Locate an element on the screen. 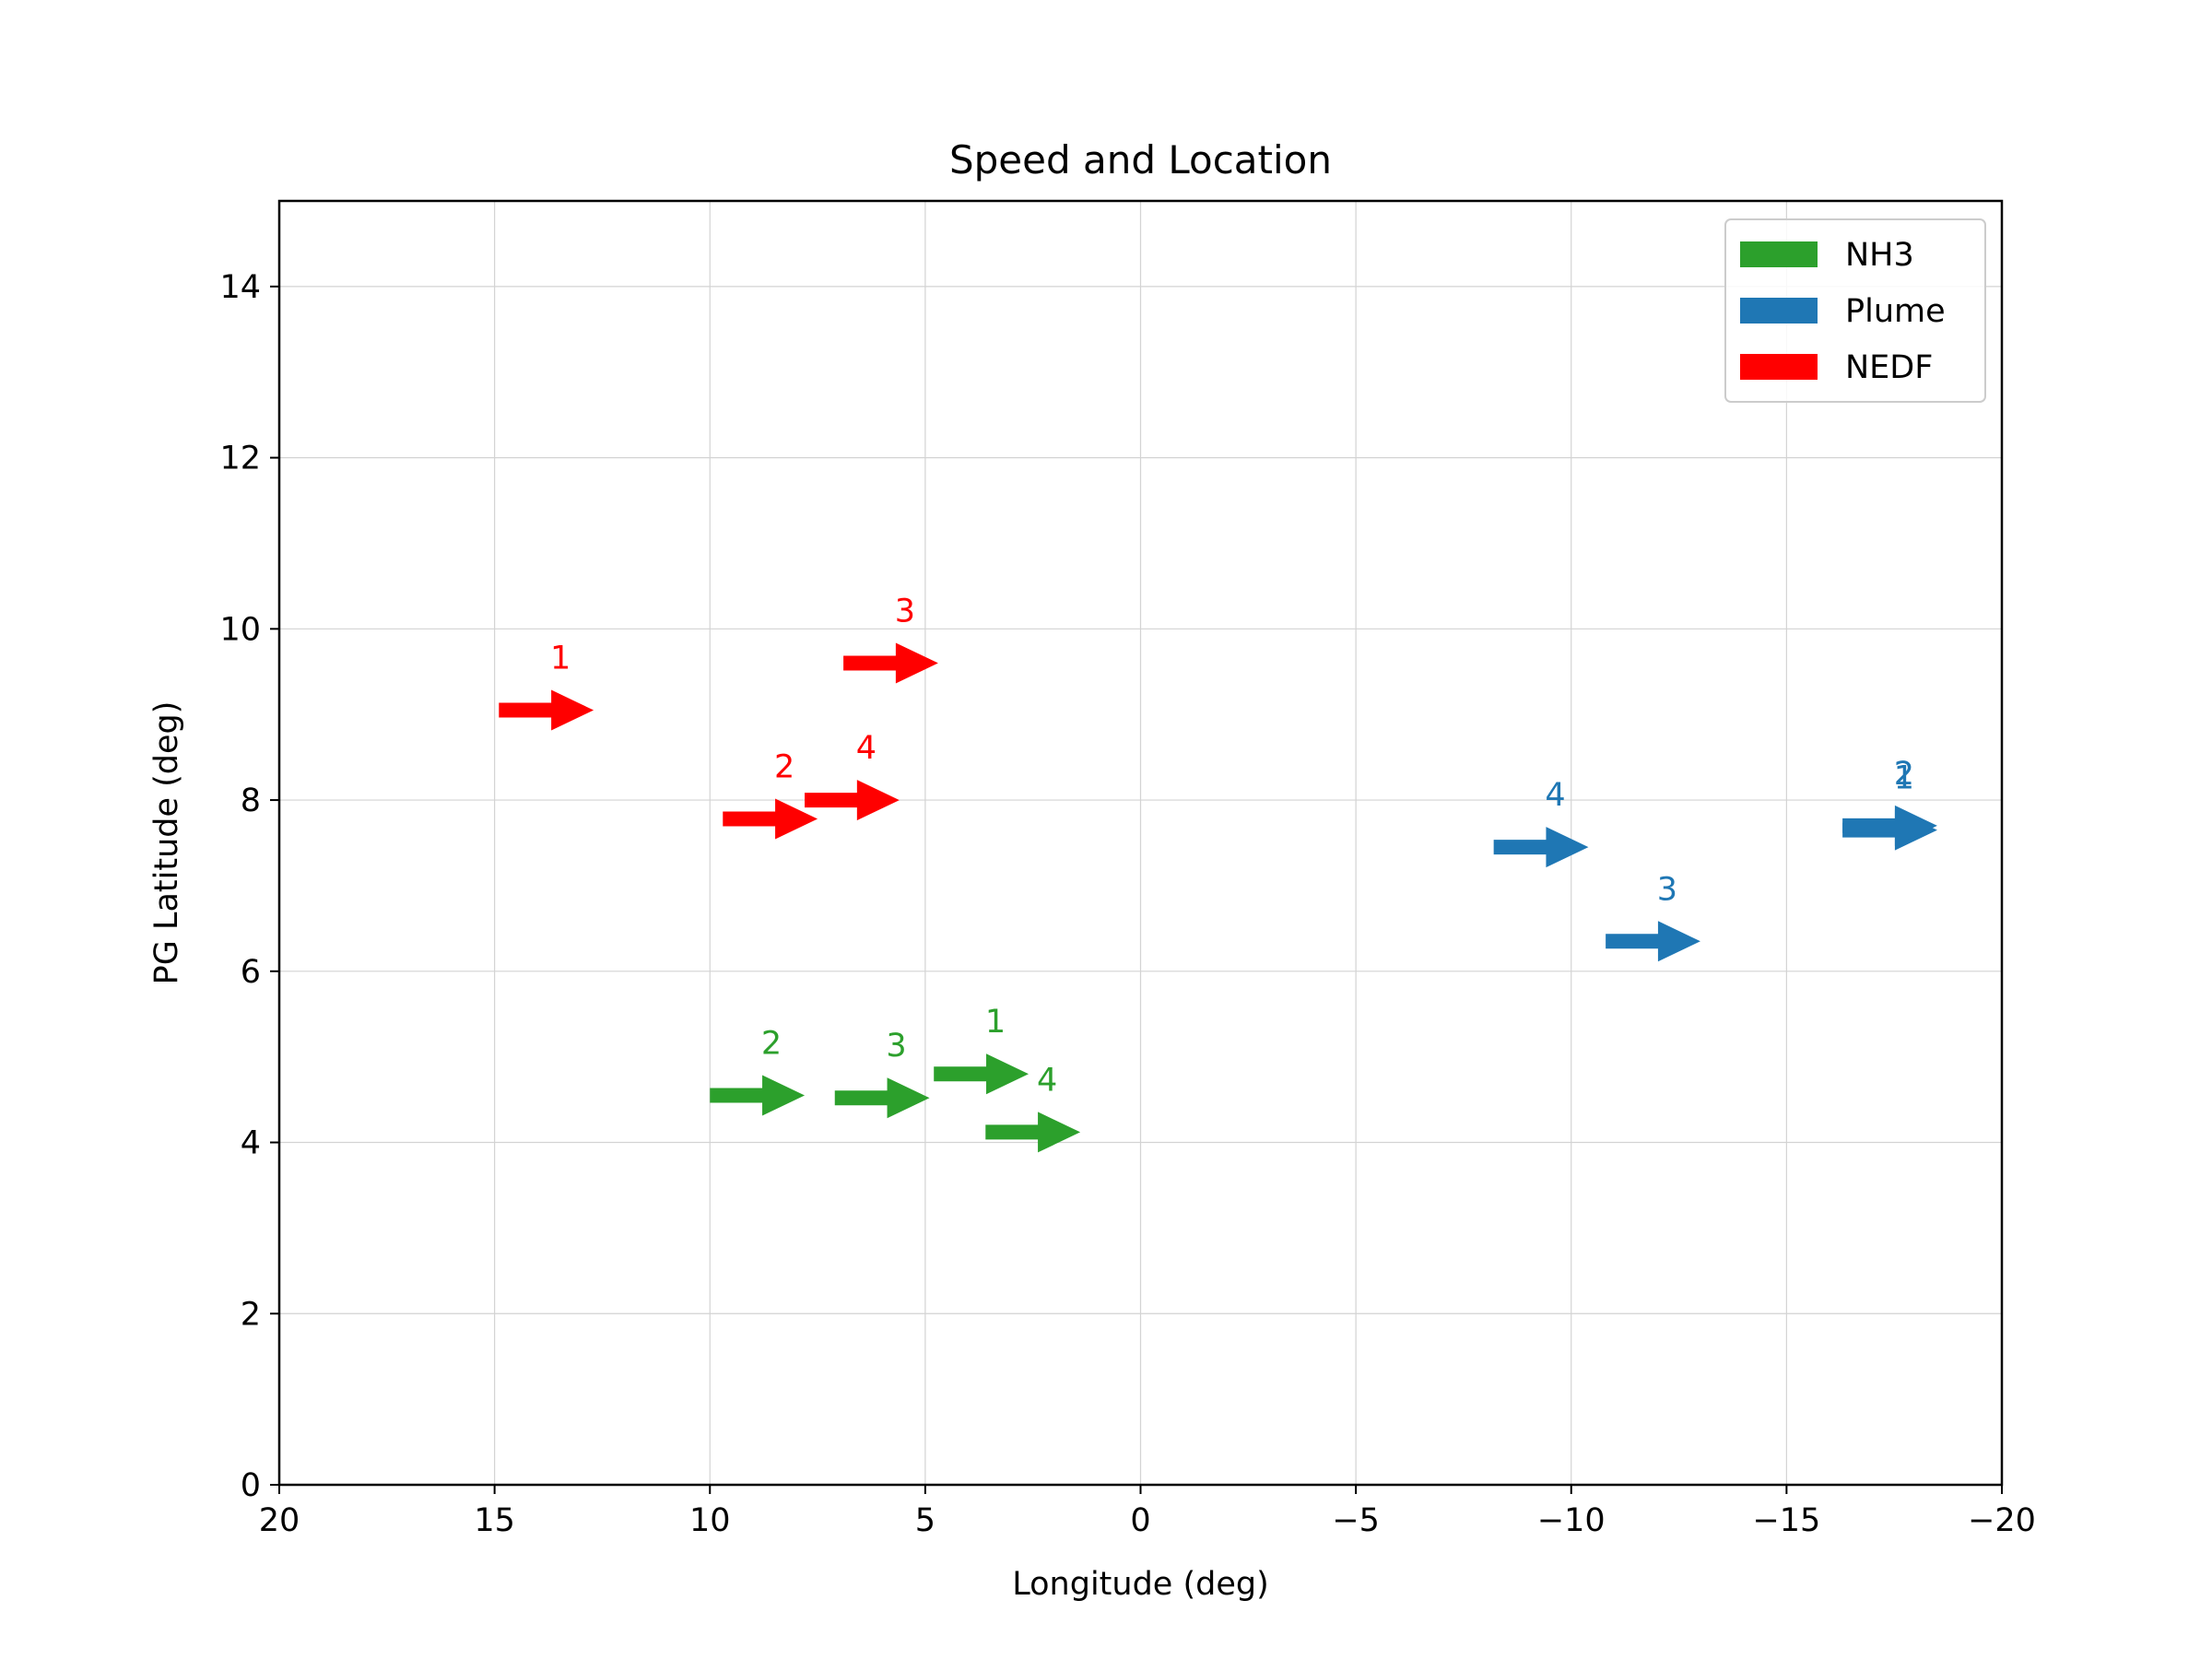 The width and height of the screenshot is (2212, 1659). arrow-label-plume-3: 3 is located at coordinates (1667, 889).